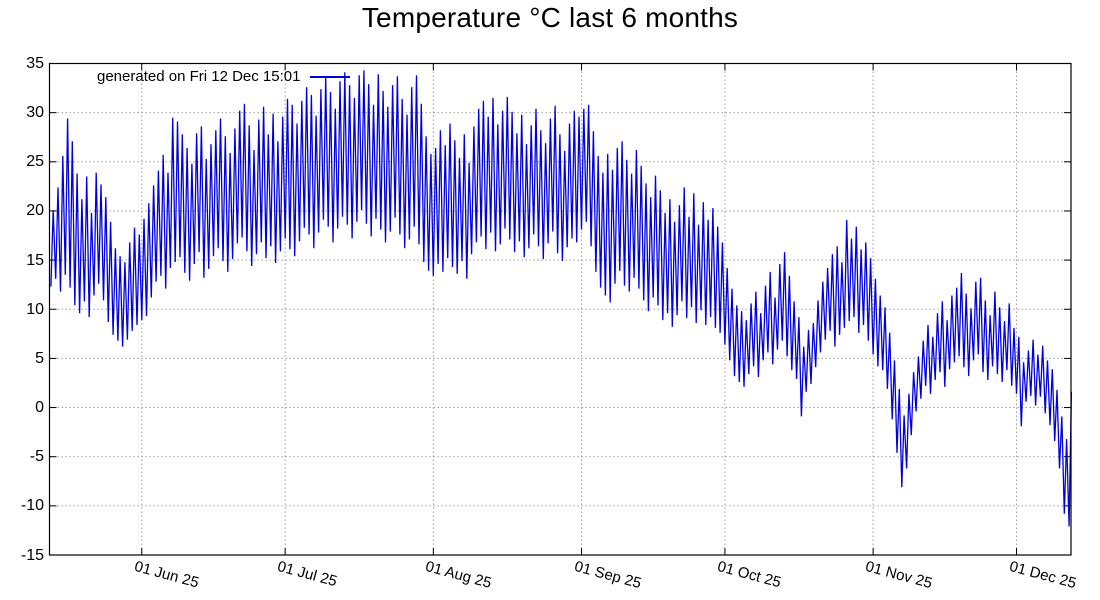  What do you see at coordinates (36, 457) in the screenshot?
I see `y-tick-label: -5` at bounding box center [36, 457].